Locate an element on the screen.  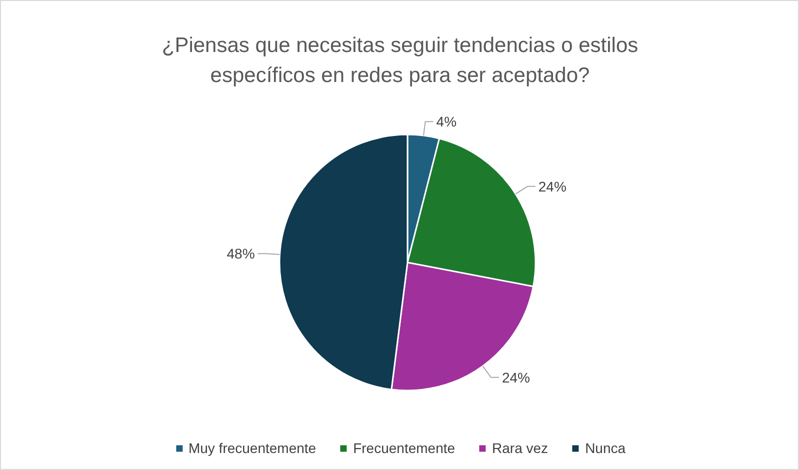
data-label: 48% is located at coordinates (240, 254).